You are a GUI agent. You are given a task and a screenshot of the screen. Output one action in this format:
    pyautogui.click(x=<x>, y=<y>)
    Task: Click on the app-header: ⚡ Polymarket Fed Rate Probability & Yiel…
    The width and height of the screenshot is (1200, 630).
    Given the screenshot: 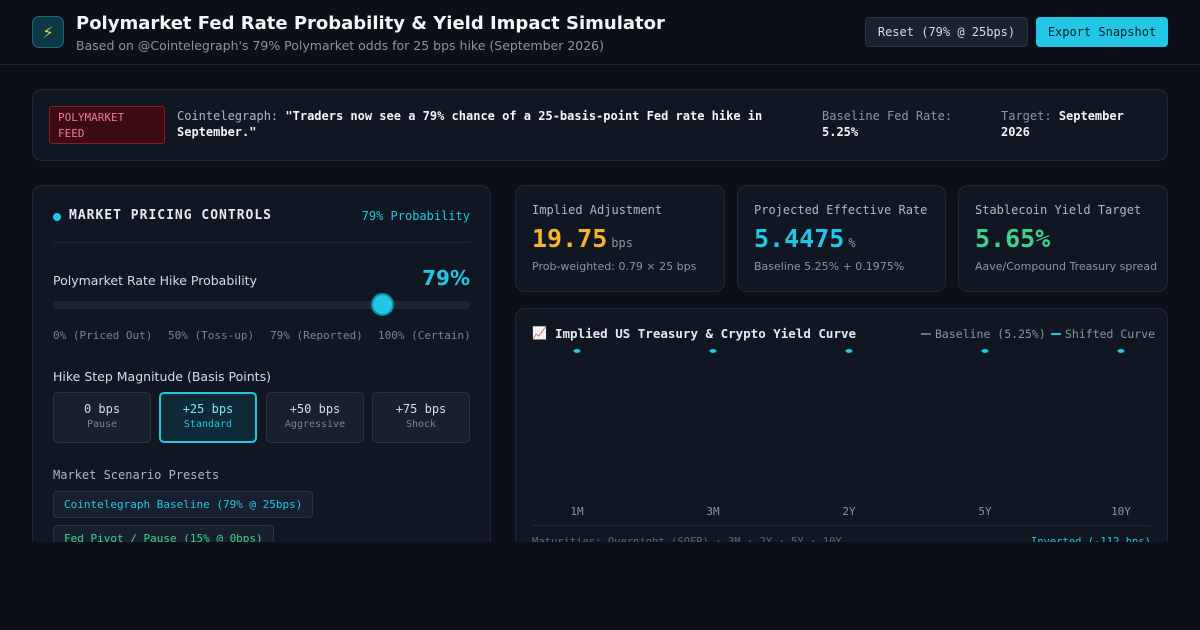 What is the action you would take?
    pyautogui.click(x=600, y=32)
    